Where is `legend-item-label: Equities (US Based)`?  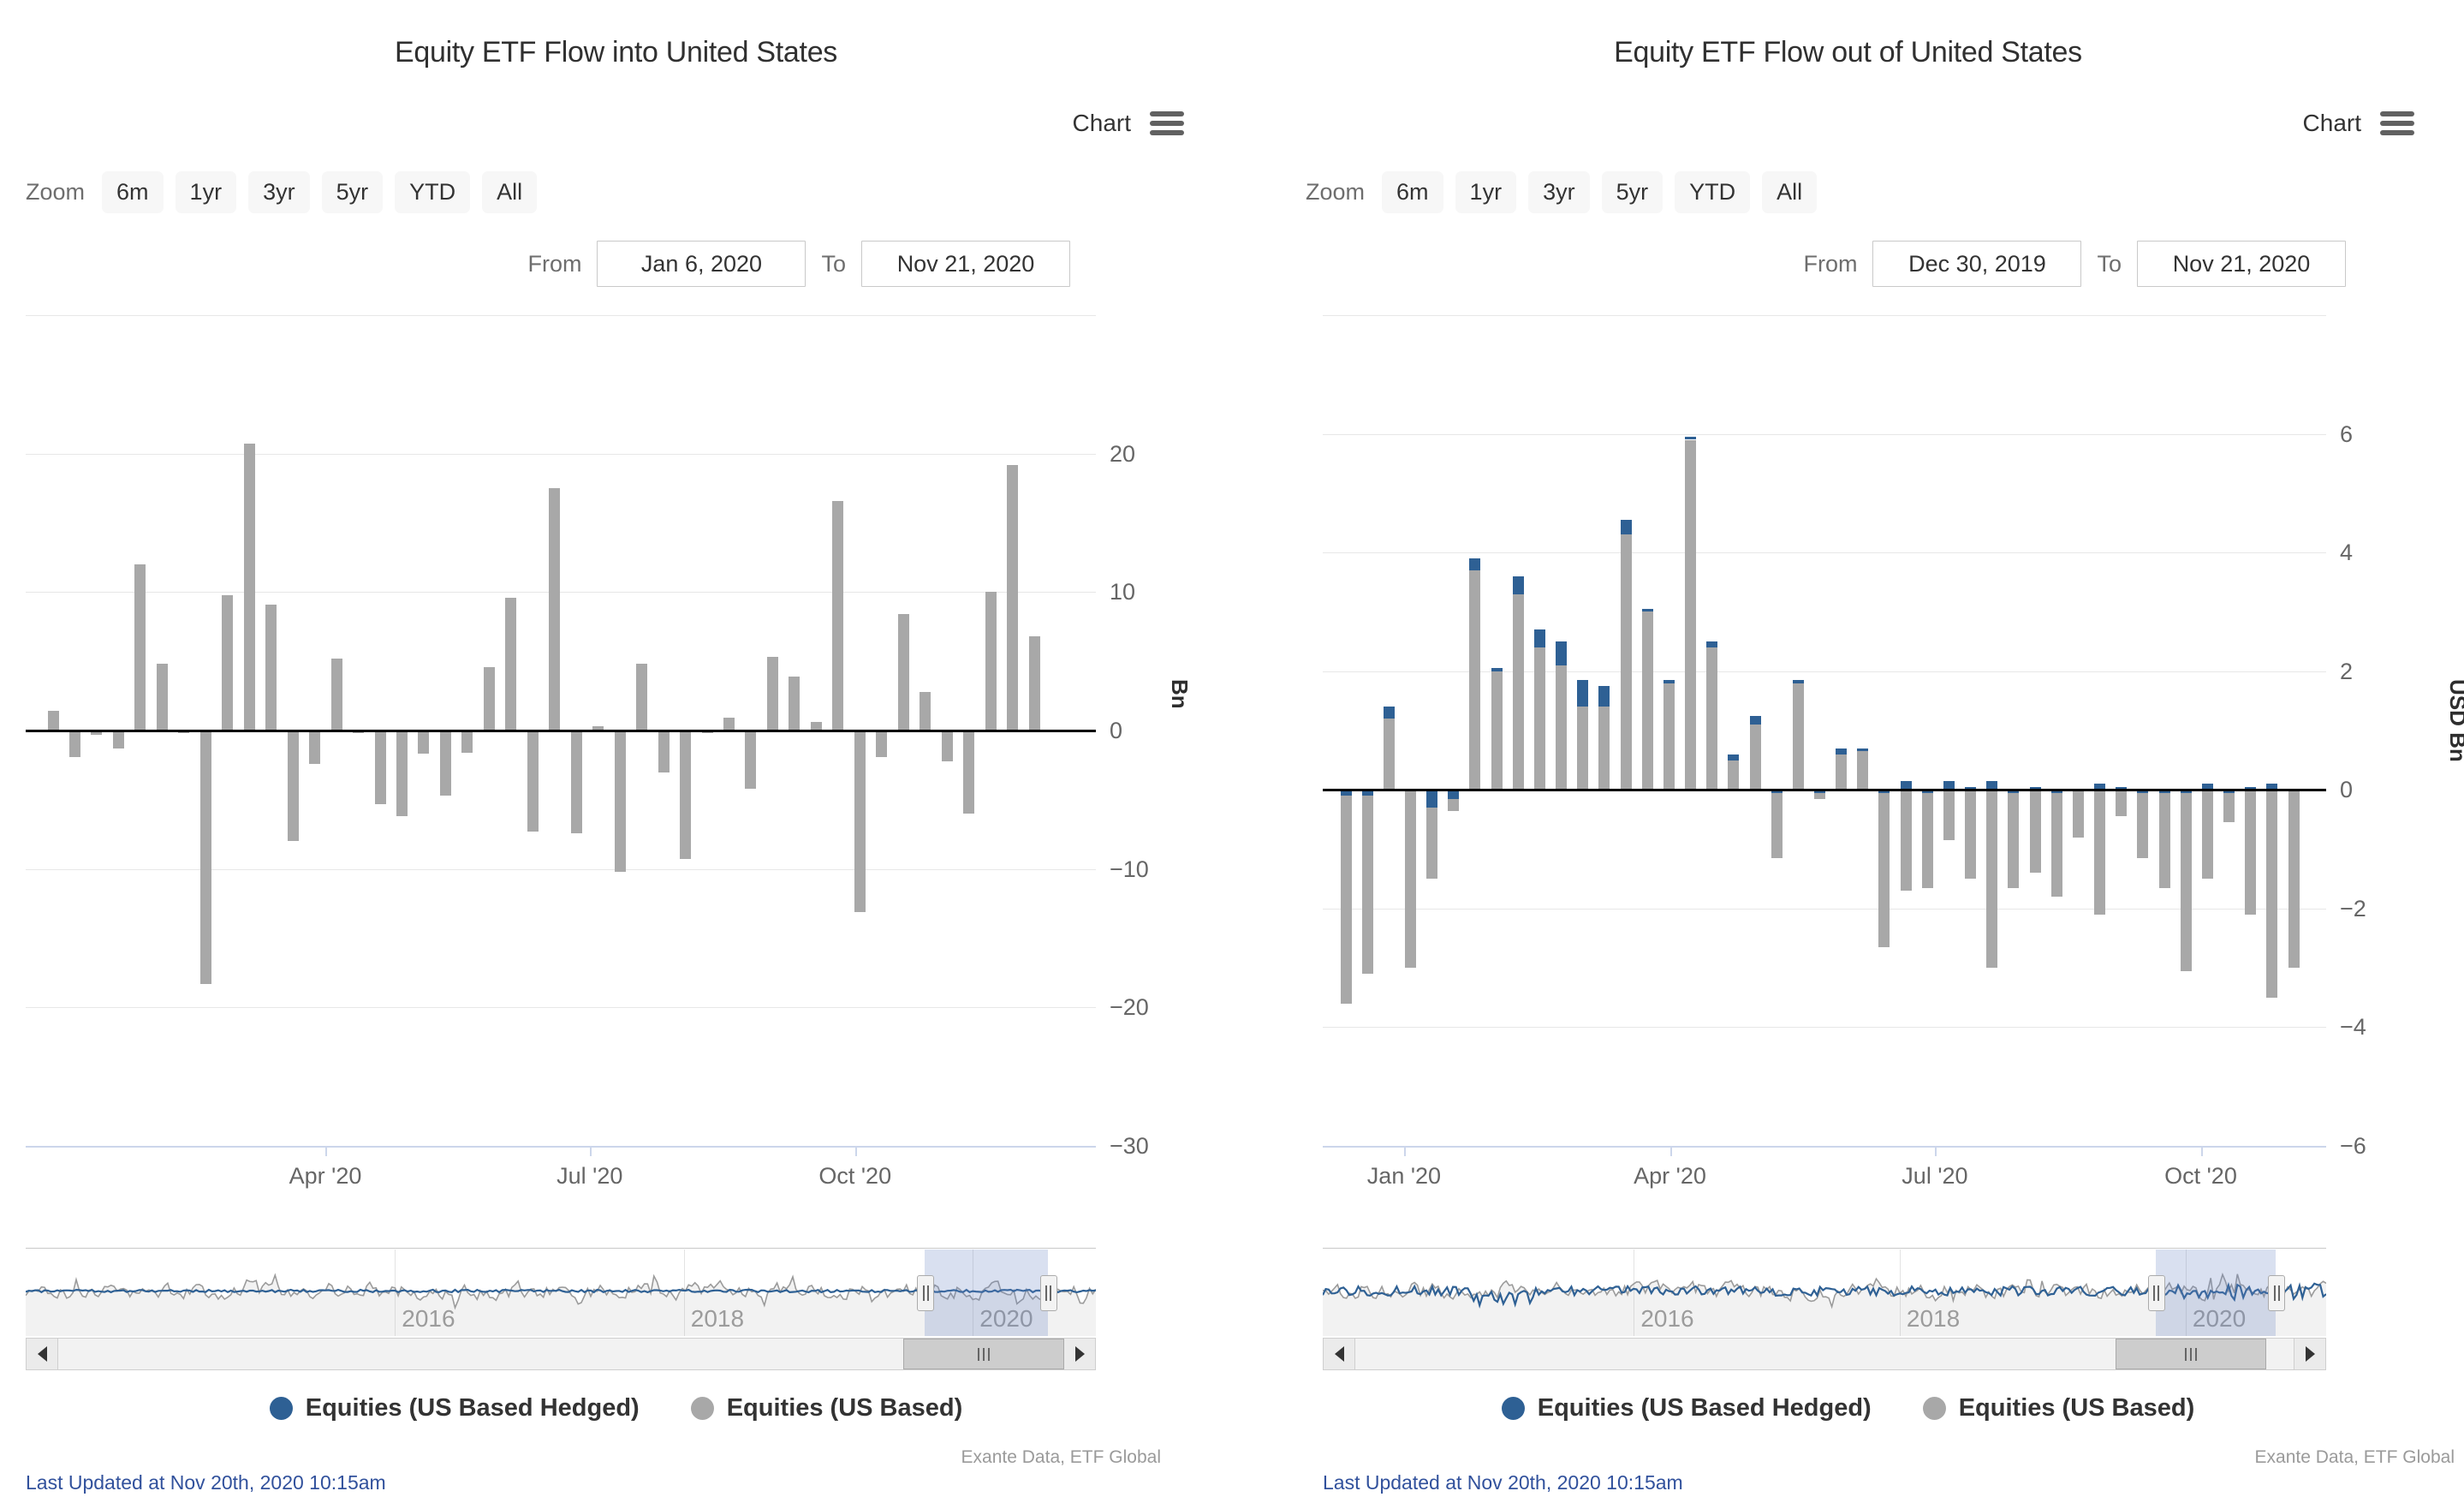
legend-item-label: Equities (US Based) is located at coordinates (2076, 1408).